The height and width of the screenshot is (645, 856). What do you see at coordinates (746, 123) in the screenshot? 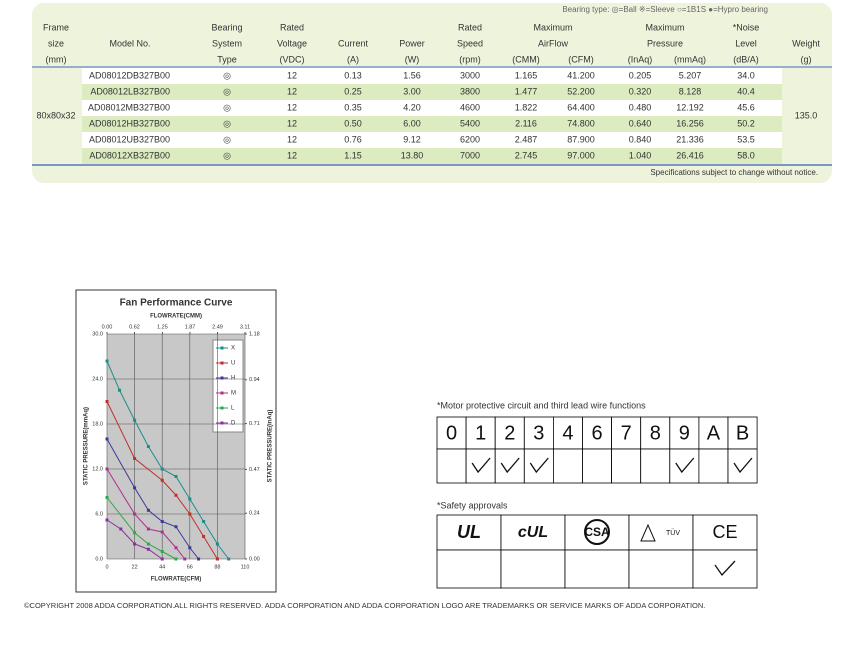
I see `cell: 50.2` at bounding box center [746, 123].